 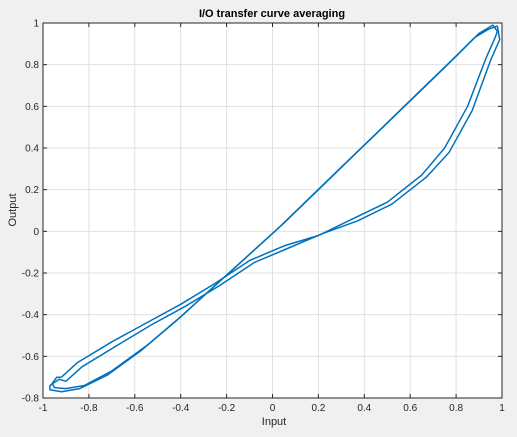 What do you see at coordinates (32, 190) in the screenshot?
I see `y-tick-label: 0.2` at bounding box center [32, 190].